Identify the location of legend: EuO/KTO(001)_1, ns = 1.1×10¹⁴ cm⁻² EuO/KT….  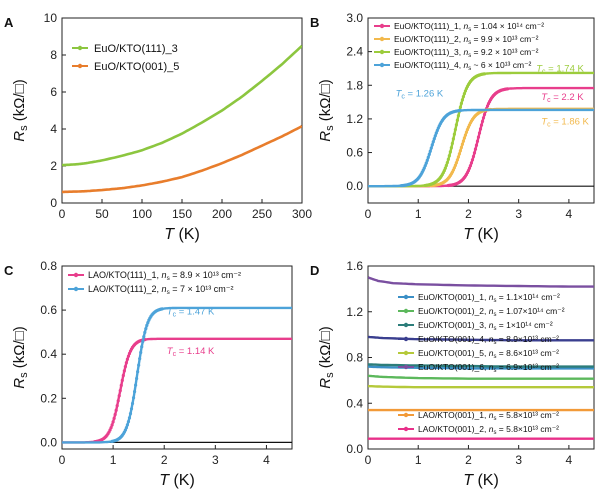
(481, 364).